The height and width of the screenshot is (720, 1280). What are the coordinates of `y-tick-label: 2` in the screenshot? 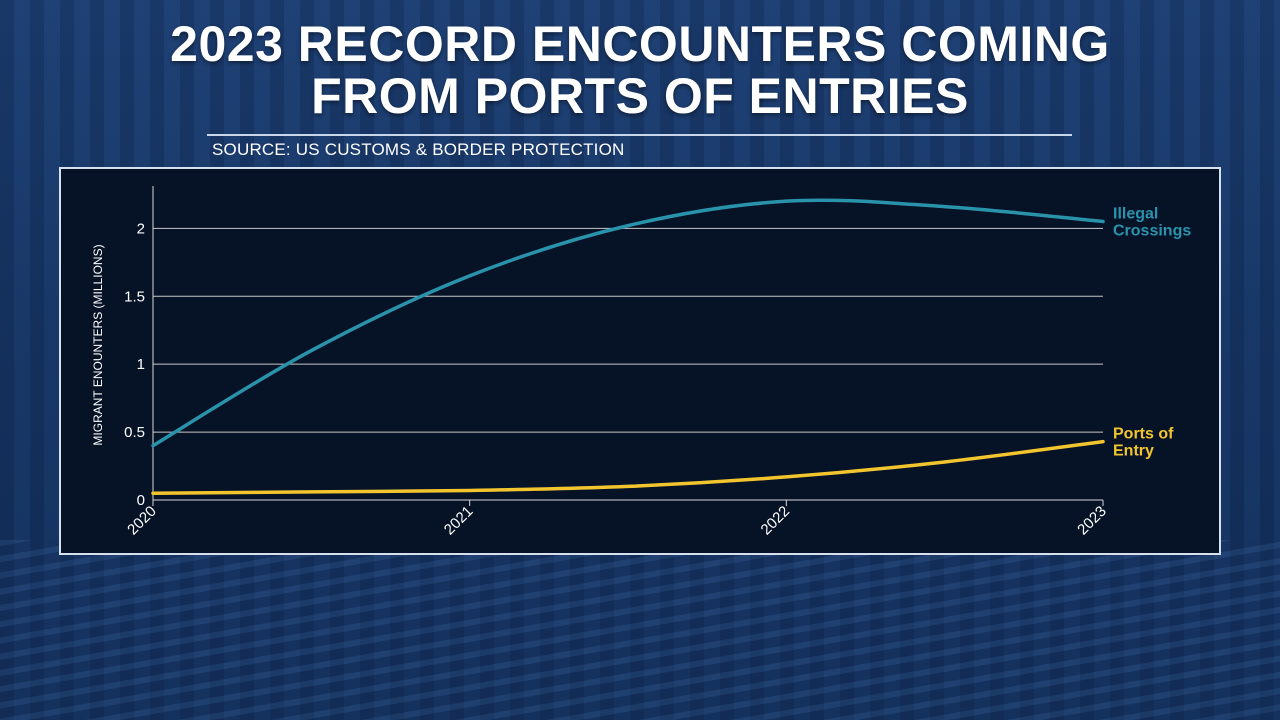 It's located at (141, 228).